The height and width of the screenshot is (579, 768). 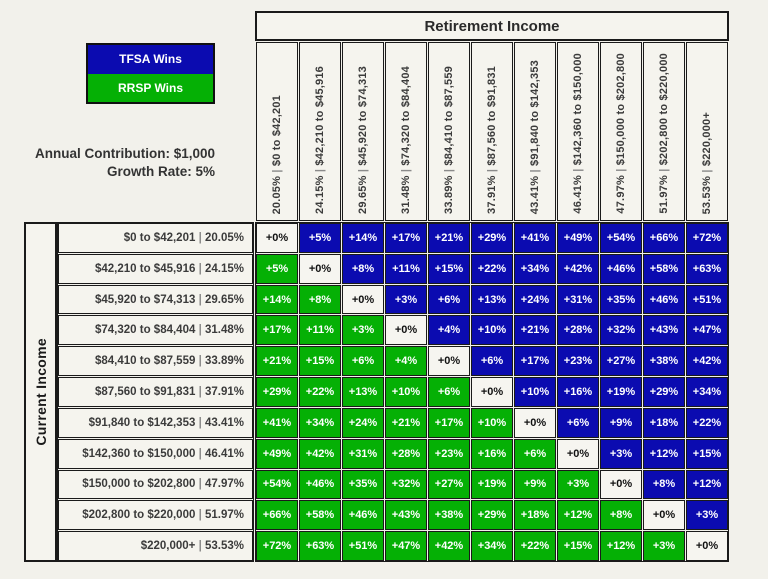 What do you see at coordinates (277, 268) in the screenshot?
I see `matrix-cell: +5%` at bounding box center [277, 268].